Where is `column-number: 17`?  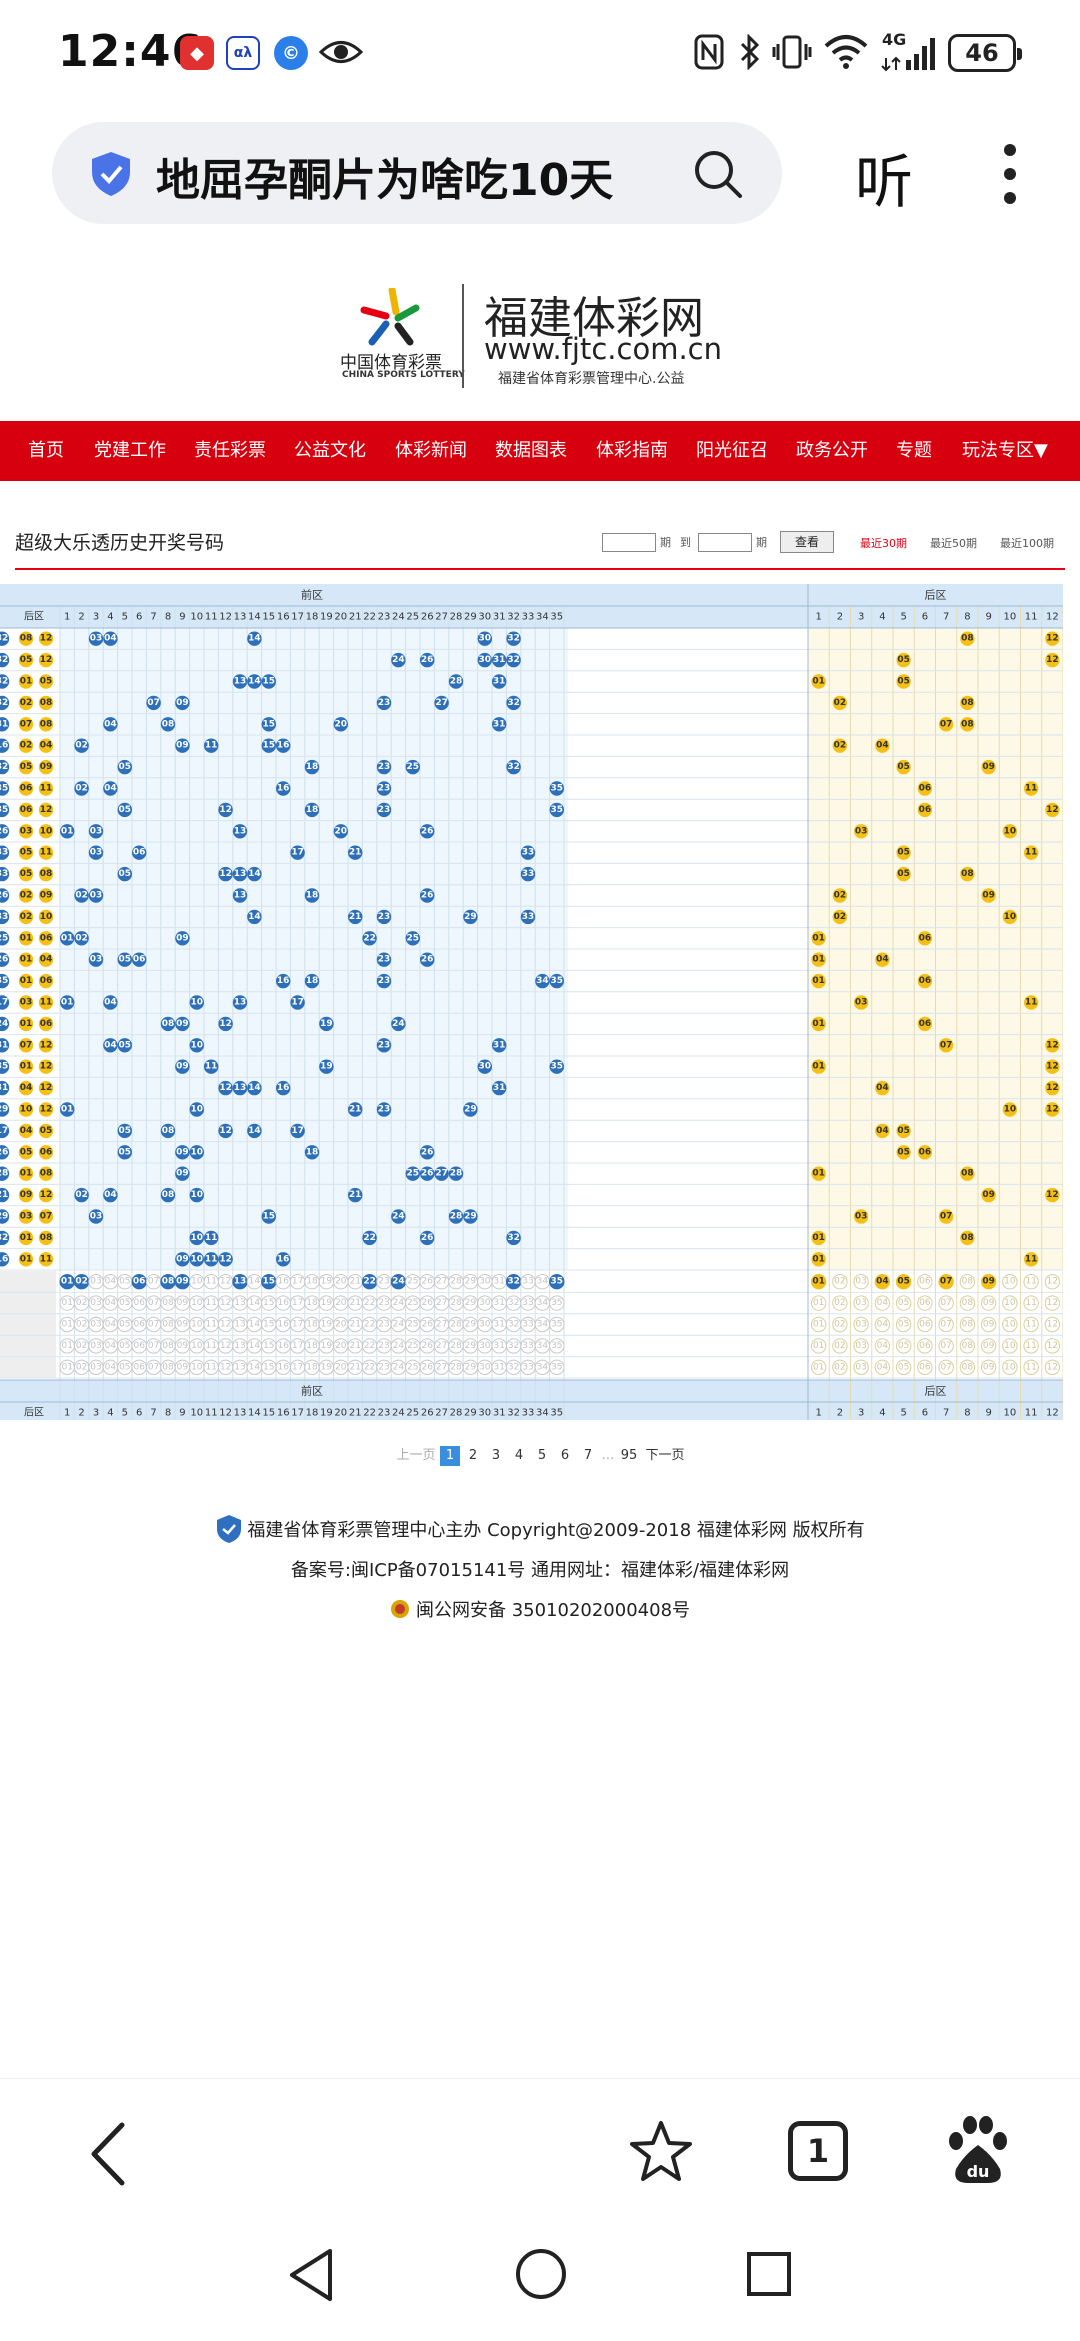
column-number: 17 is located at coordinates (297, 617).